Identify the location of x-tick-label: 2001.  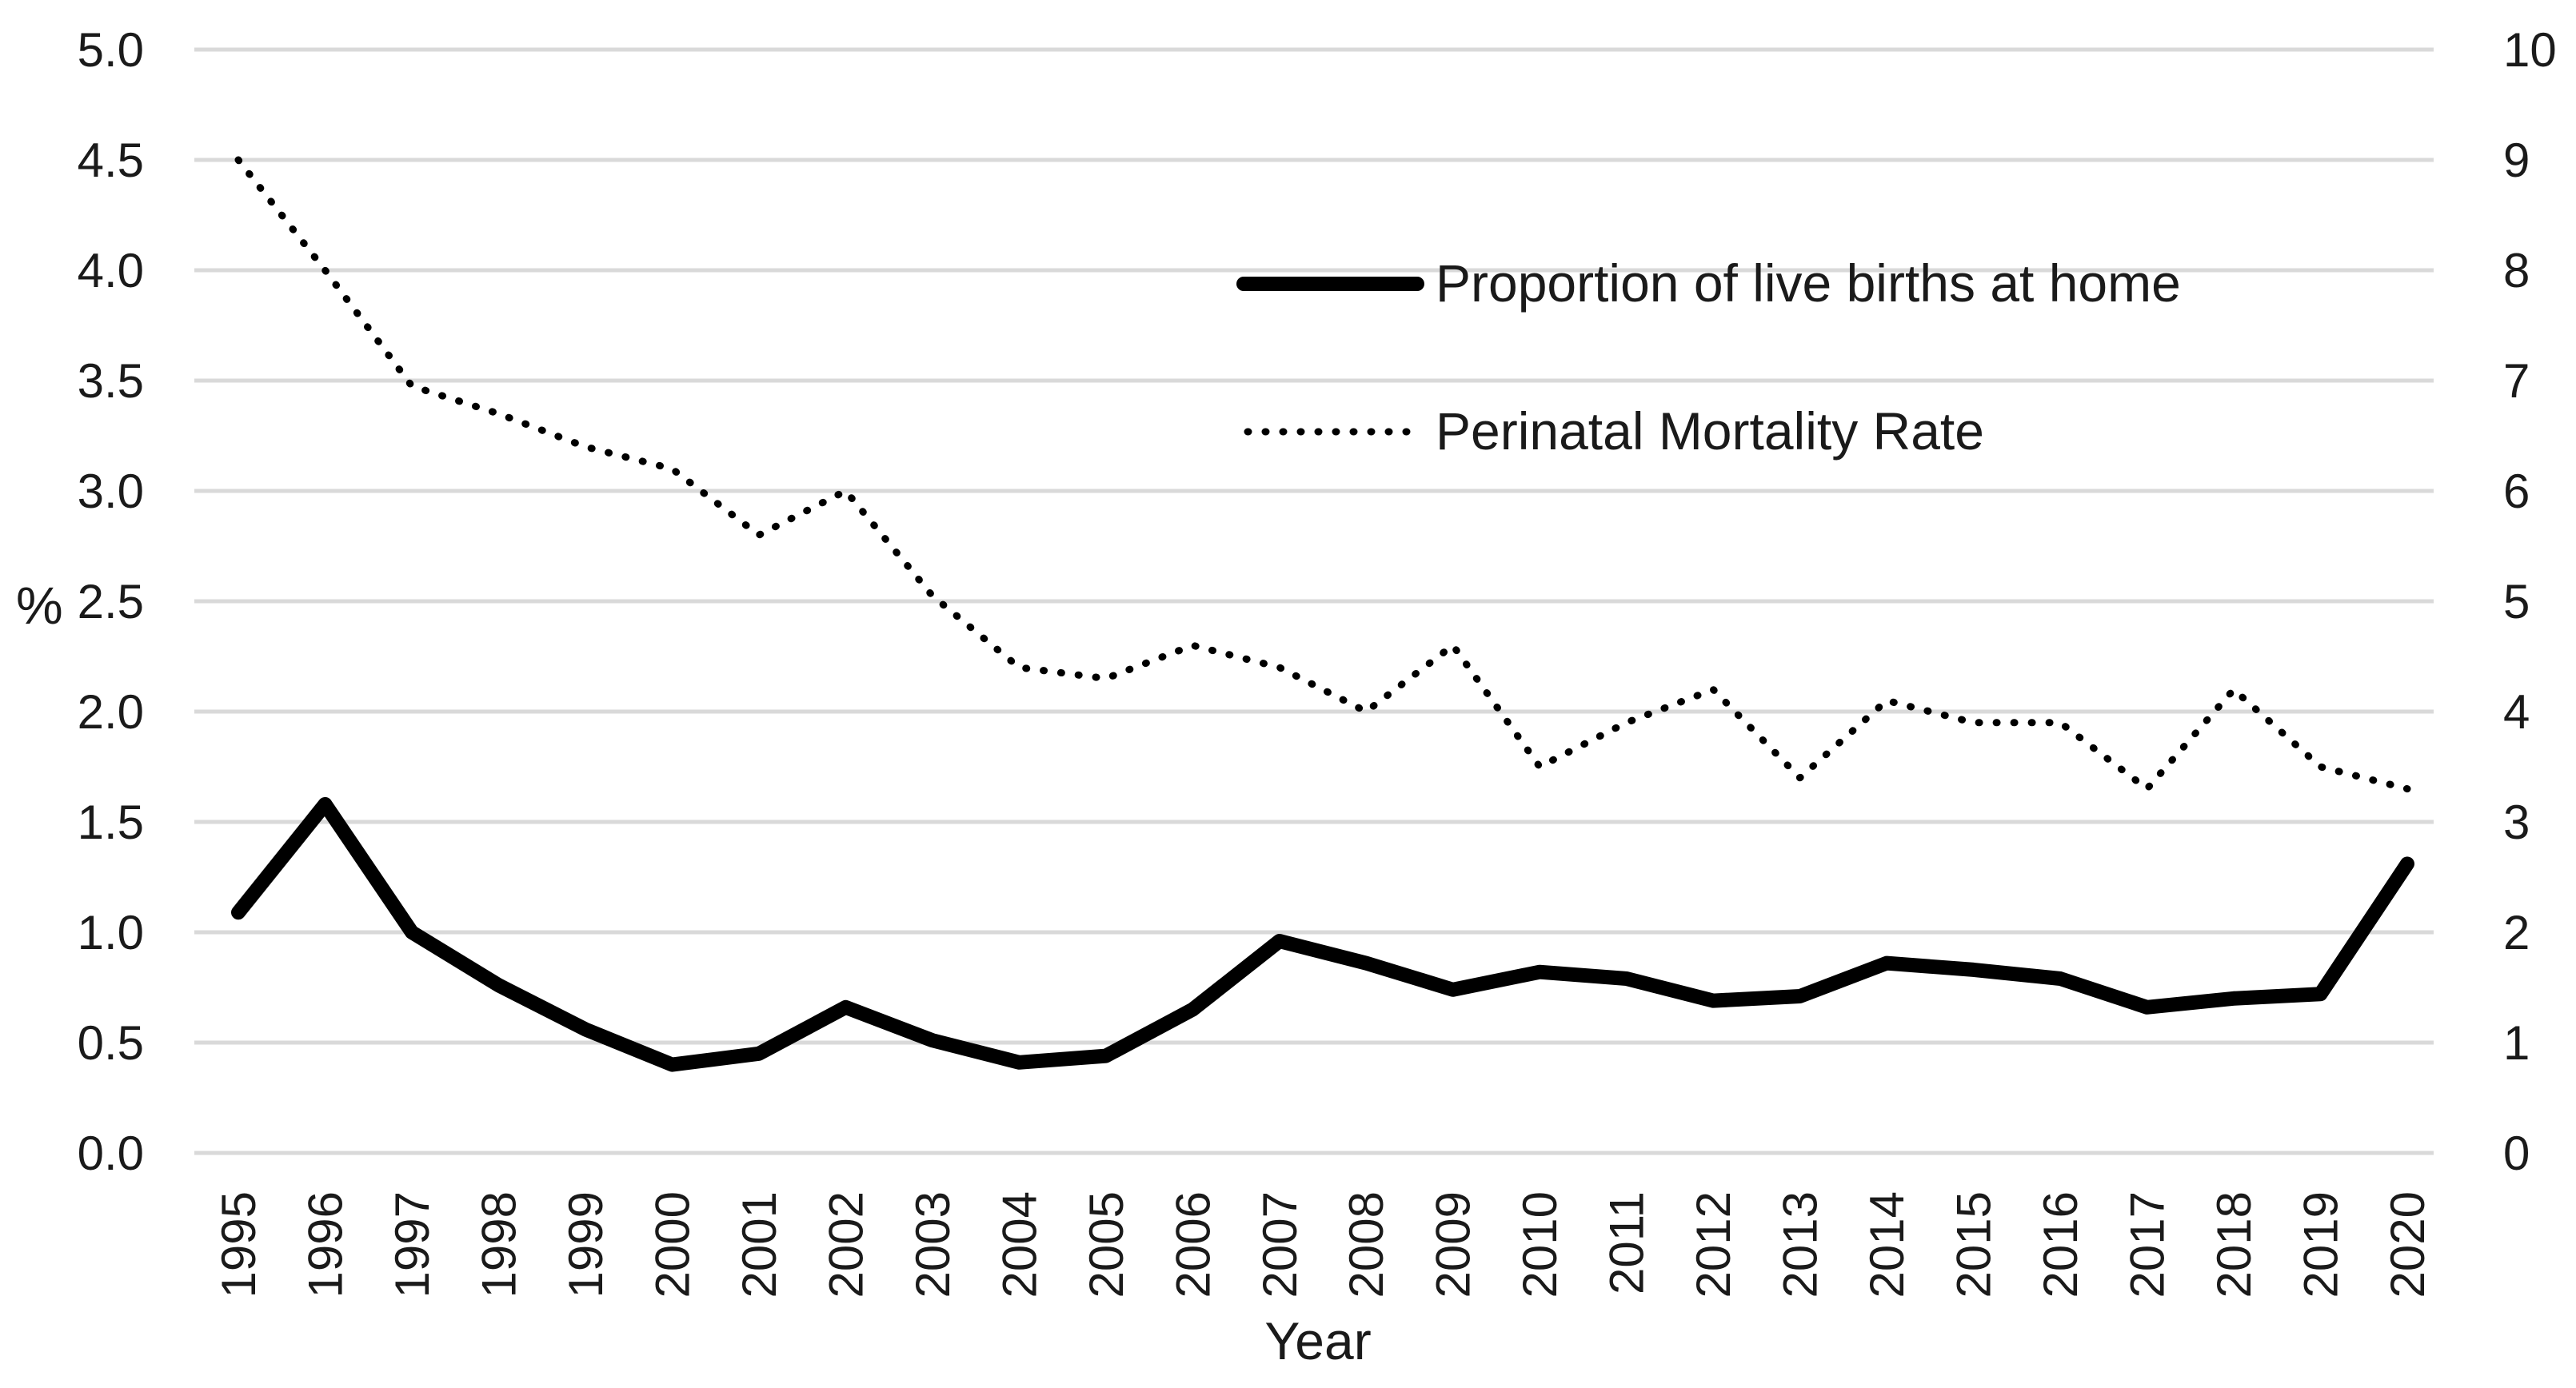
(760, 1244).